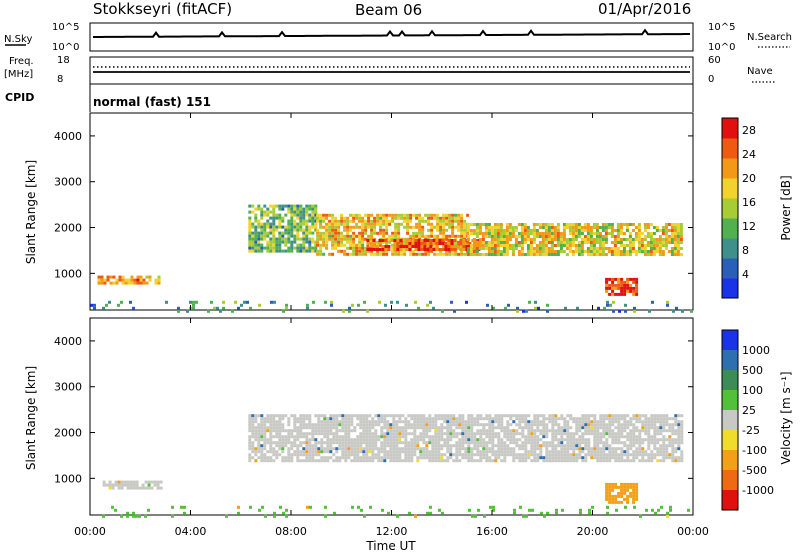  What do you see at coordinates (90, 531) in the screenshot?
I see `x-tick-label: 00:00` at bounding box center [90, 531].